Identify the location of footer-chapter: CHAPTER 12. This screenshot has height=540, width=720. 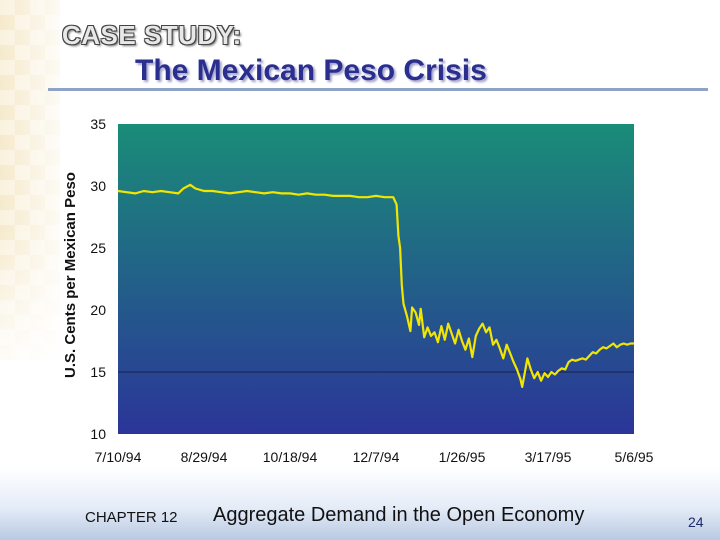
(131, 517).